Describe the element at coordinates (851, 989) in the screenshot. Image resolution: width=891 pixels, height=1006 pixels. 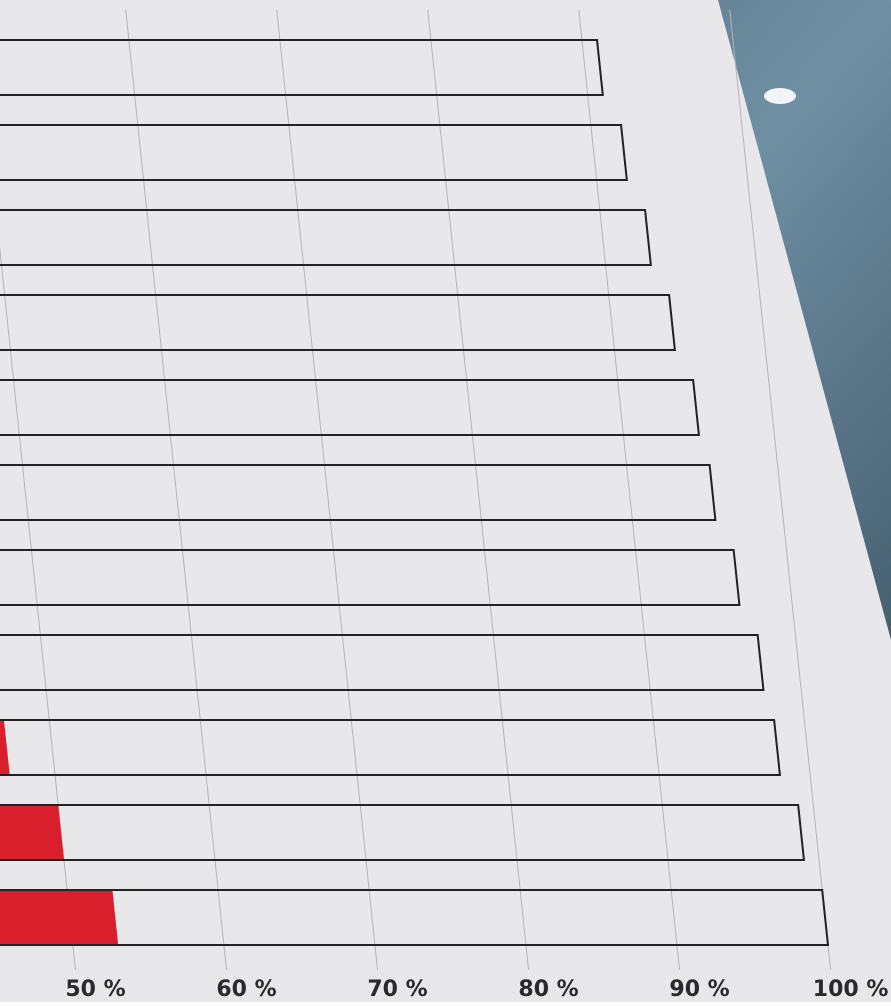
I see `x-tick-label: 100 %` at that location.